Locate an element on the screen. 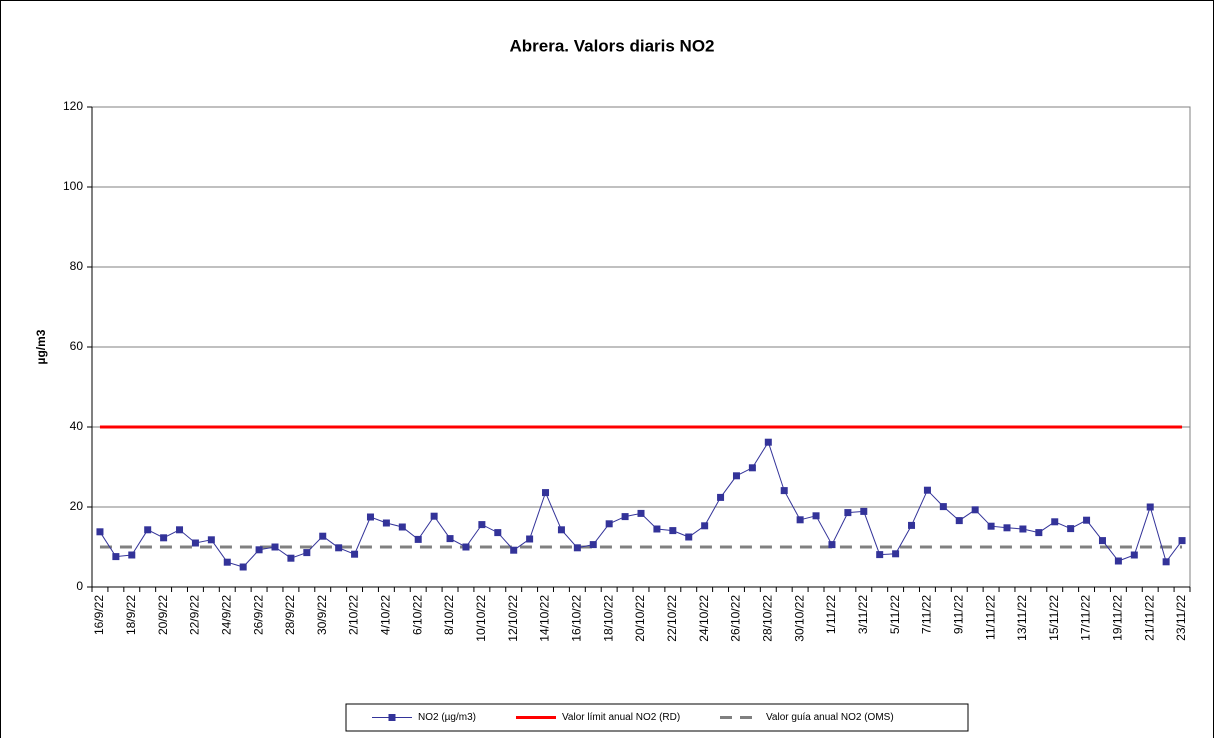 The image size is (1214, 738). legend-label: NO2 (µg/m3) is located at coordinates (447, 717).